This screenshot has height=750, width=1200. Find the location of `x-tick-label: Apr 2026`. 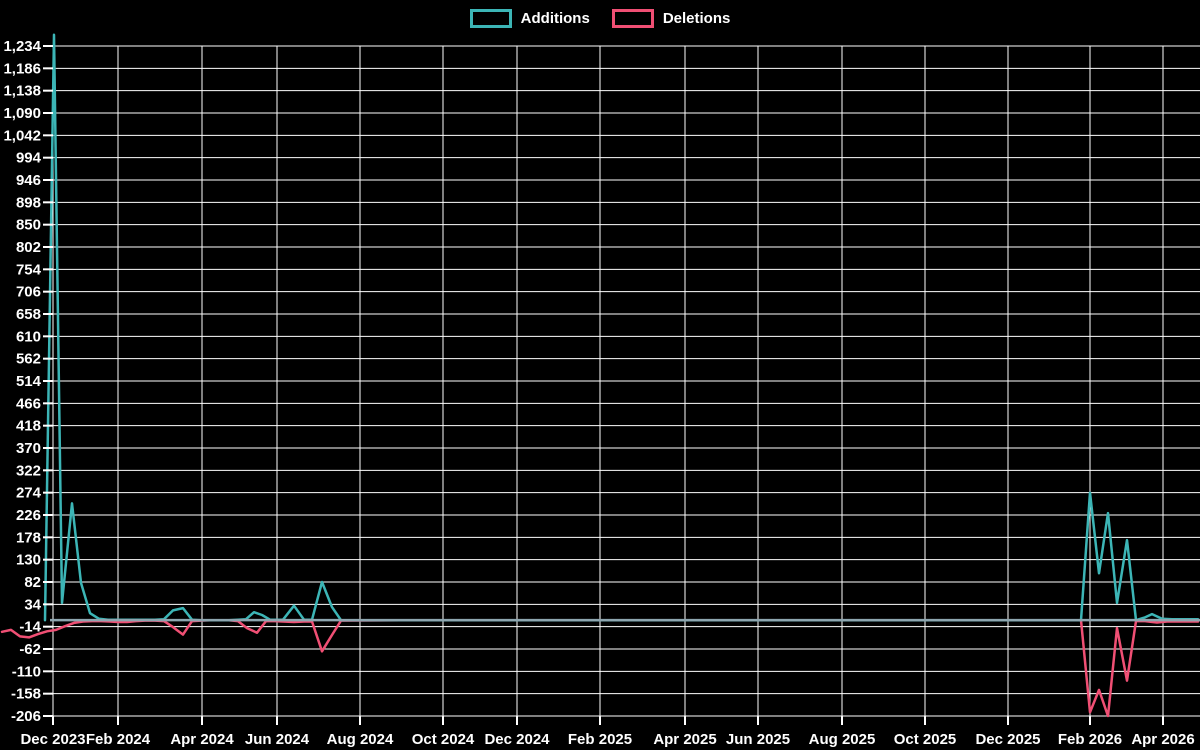

x-tick-label: Apr 2026 is located at coordinates (1162, 739).